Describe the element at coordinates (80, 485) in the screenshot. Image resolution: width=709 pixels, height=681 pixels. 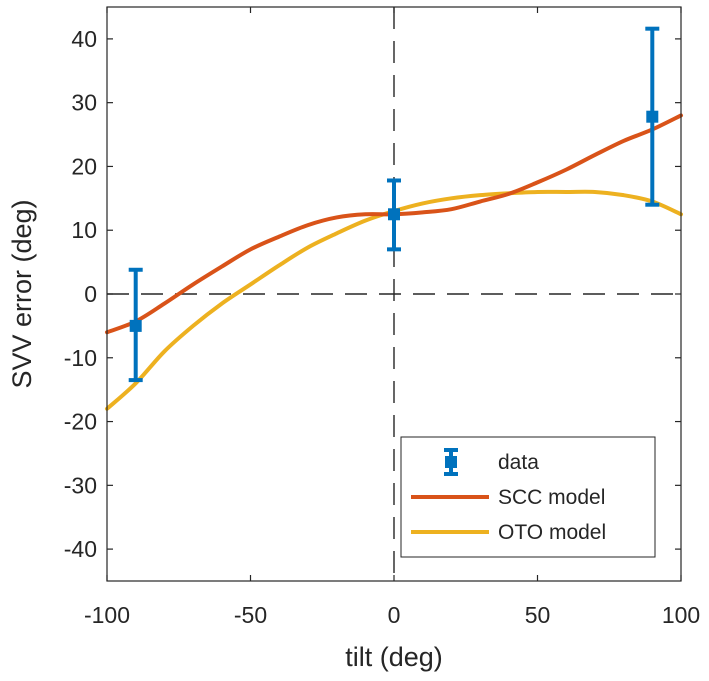
I see `y-tick-label: -30` at that location.